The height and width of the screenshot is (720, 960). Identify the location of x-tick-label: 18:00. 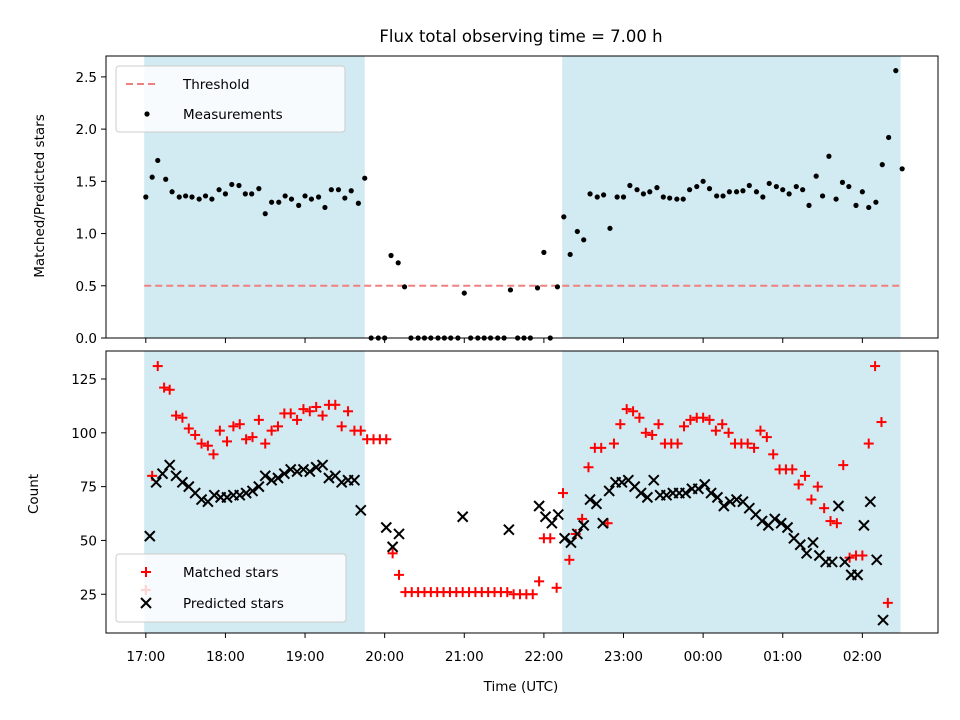
(225, 657).